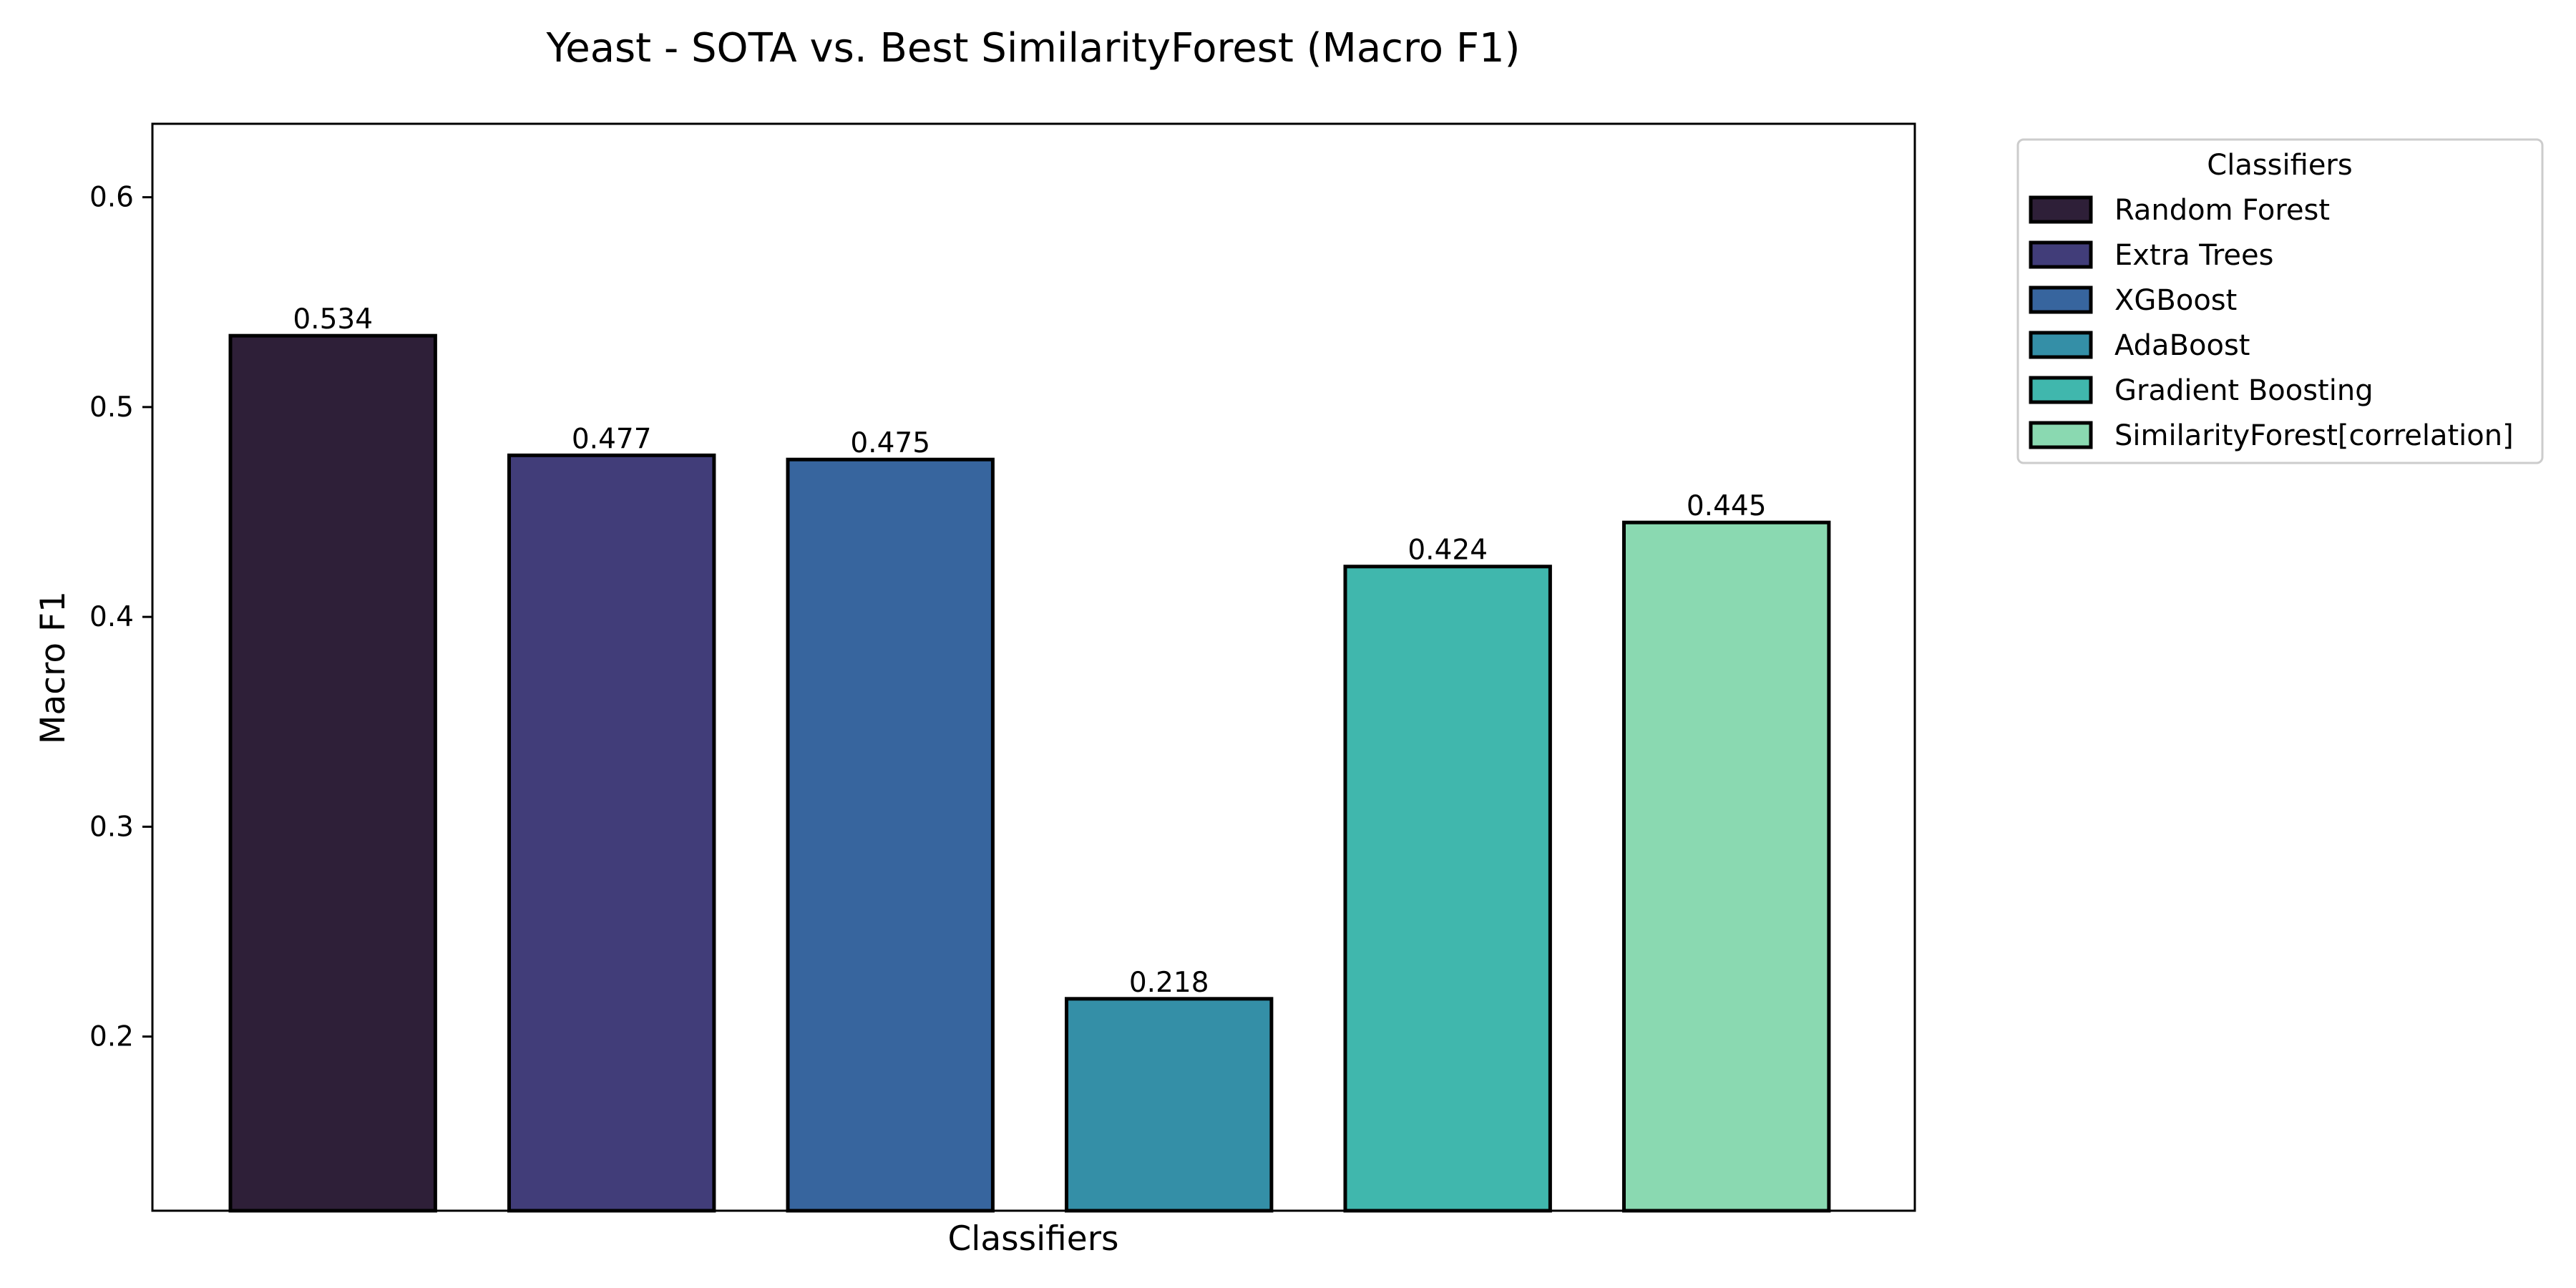  I want to click on bar-value-label: 0.445, so click(1727, 506).